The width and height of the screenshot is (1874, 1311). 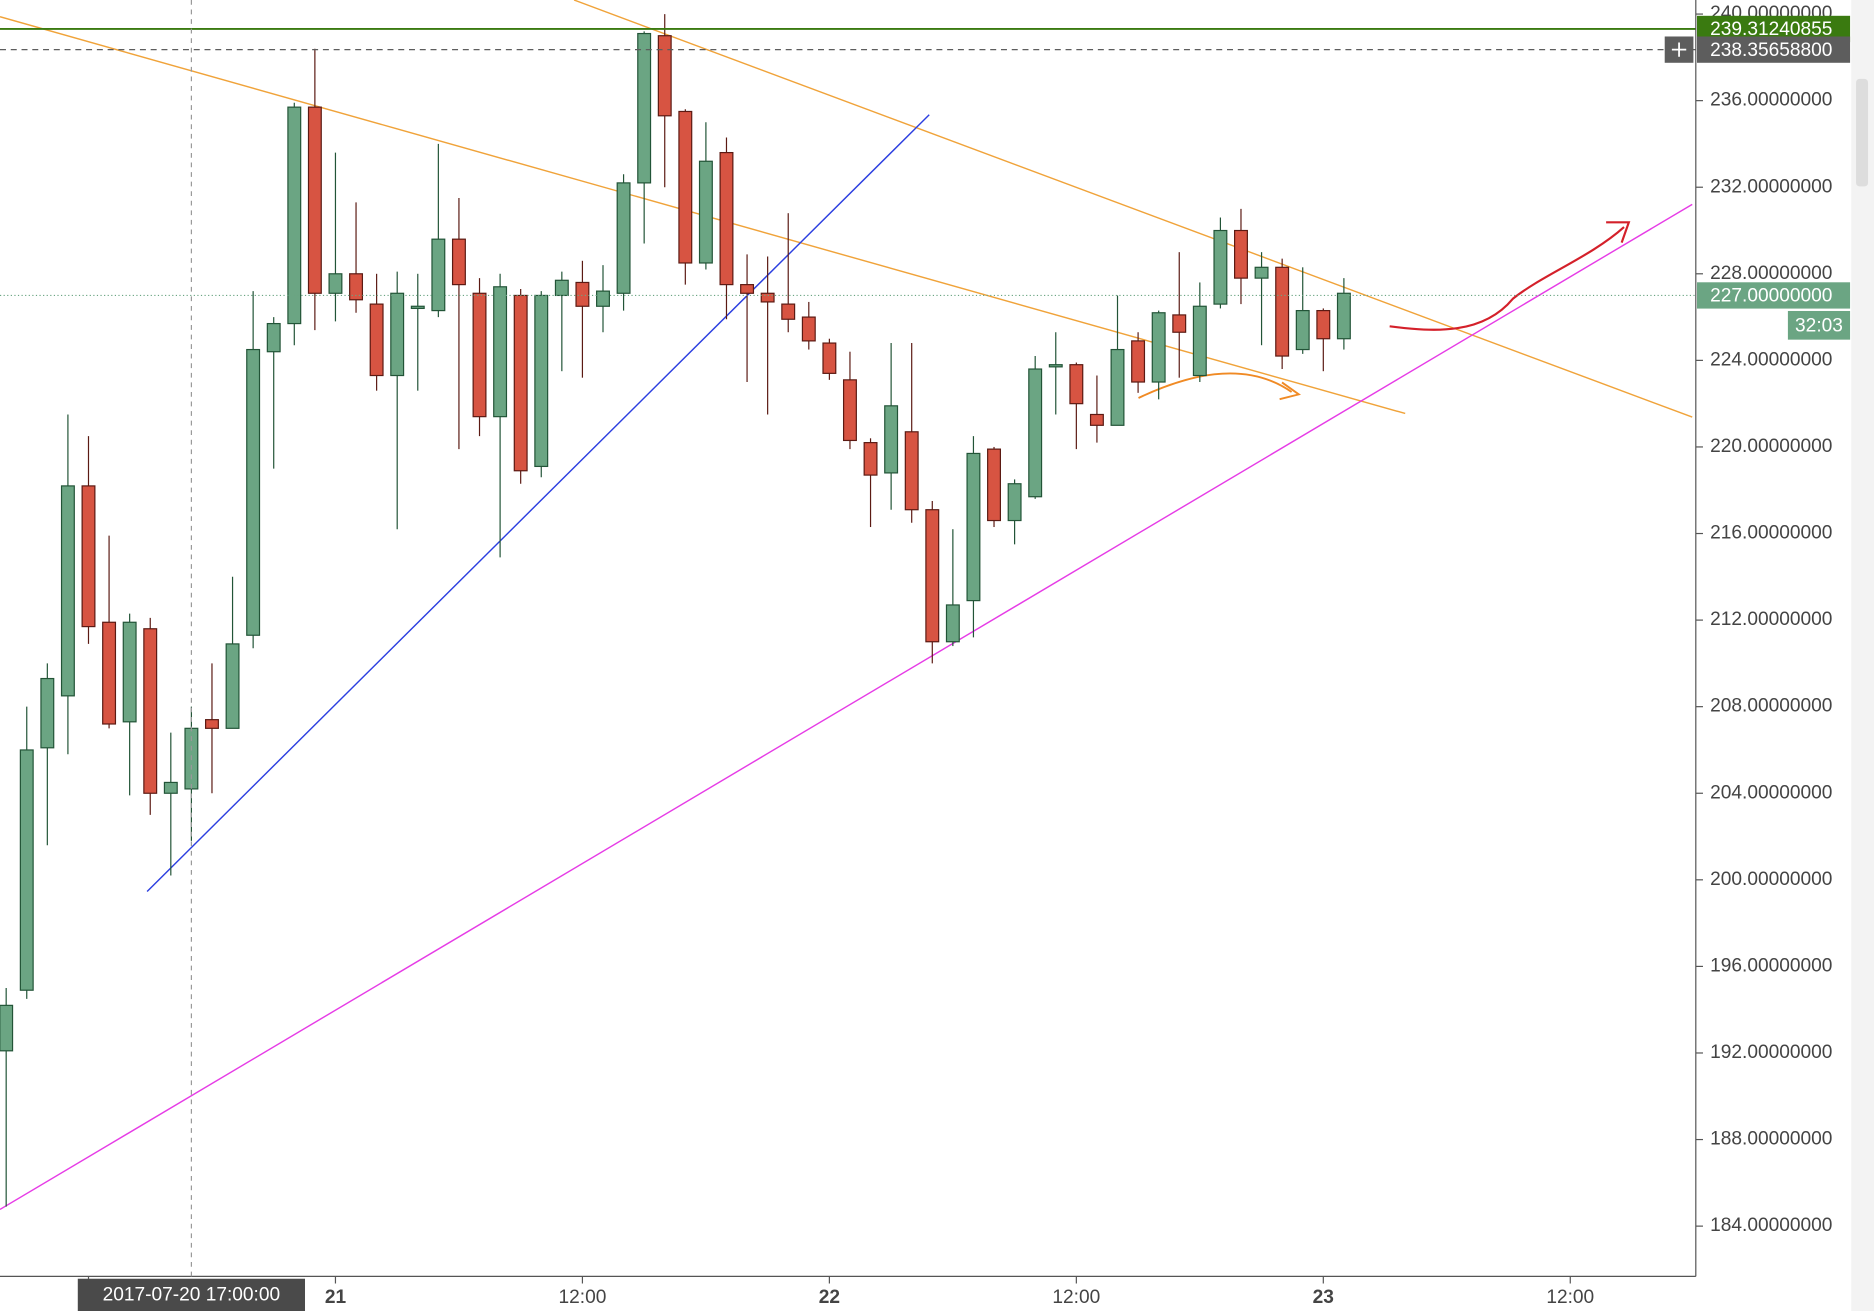 What do you see at coordinates (1679, 49) in the screenshot?
I see `add-button-icon` at bounding box center [1679, 49].